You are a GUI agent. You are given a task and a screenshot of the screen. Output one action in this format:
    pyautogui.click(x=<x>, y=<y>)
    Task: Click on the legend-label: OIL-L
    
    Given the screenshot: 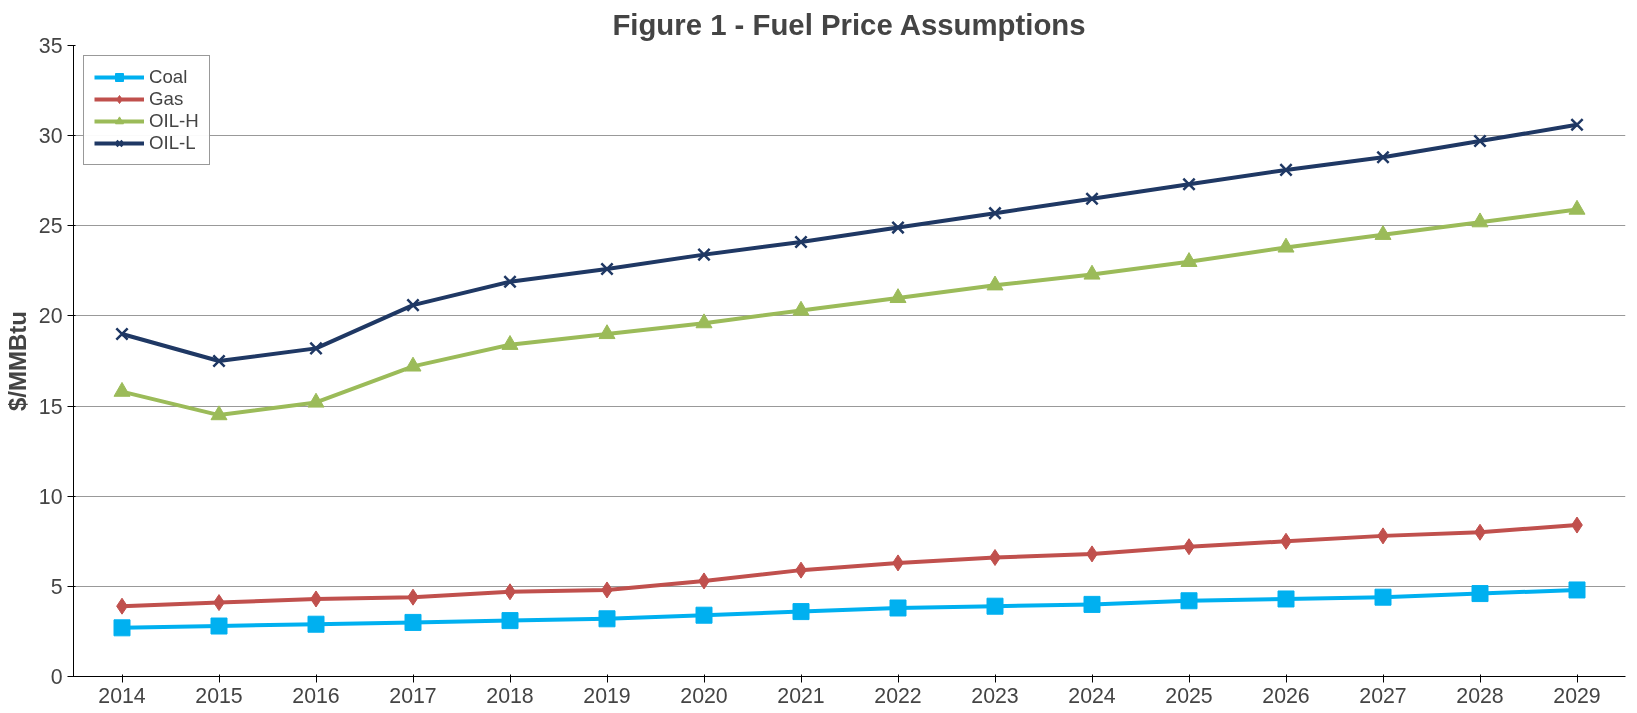 What is the action you would take?
    pyautogui.click(x=172, y=143)
    